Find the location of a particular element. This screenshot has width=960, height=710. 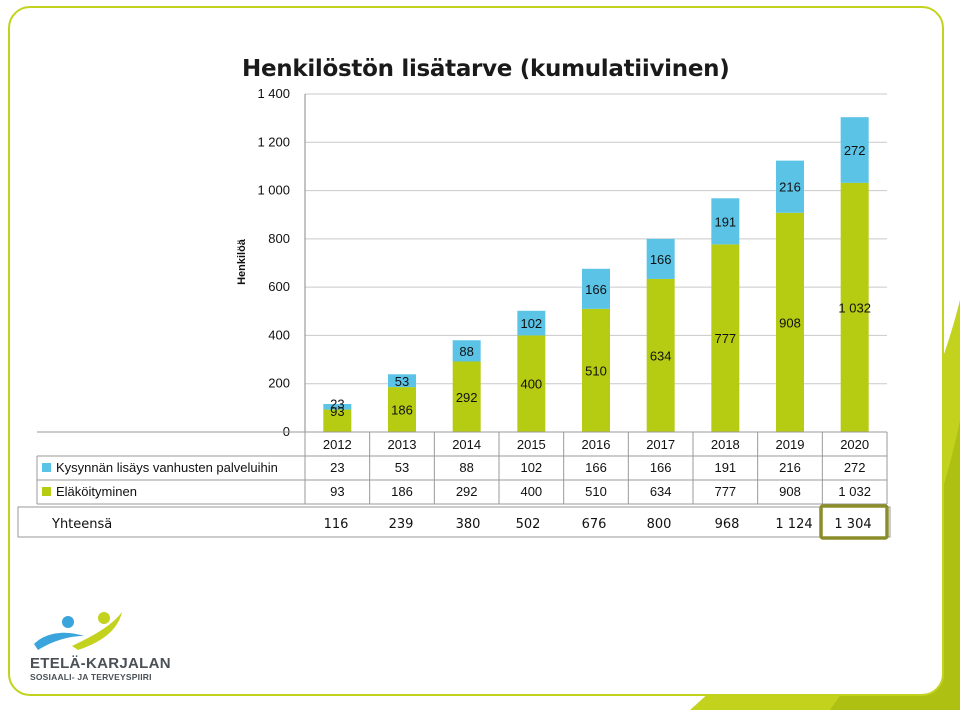

x-tick-label: 2016 is located at coordinates (596, 444).